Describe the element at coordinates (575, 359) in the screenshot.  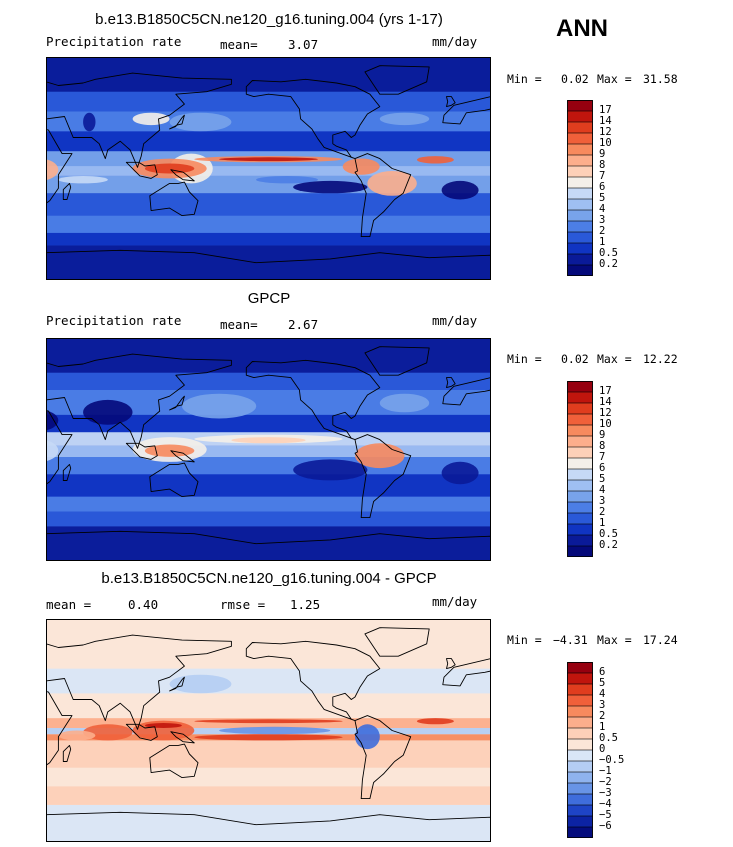
I see `panel-2-min-value: 0.02` at that location.